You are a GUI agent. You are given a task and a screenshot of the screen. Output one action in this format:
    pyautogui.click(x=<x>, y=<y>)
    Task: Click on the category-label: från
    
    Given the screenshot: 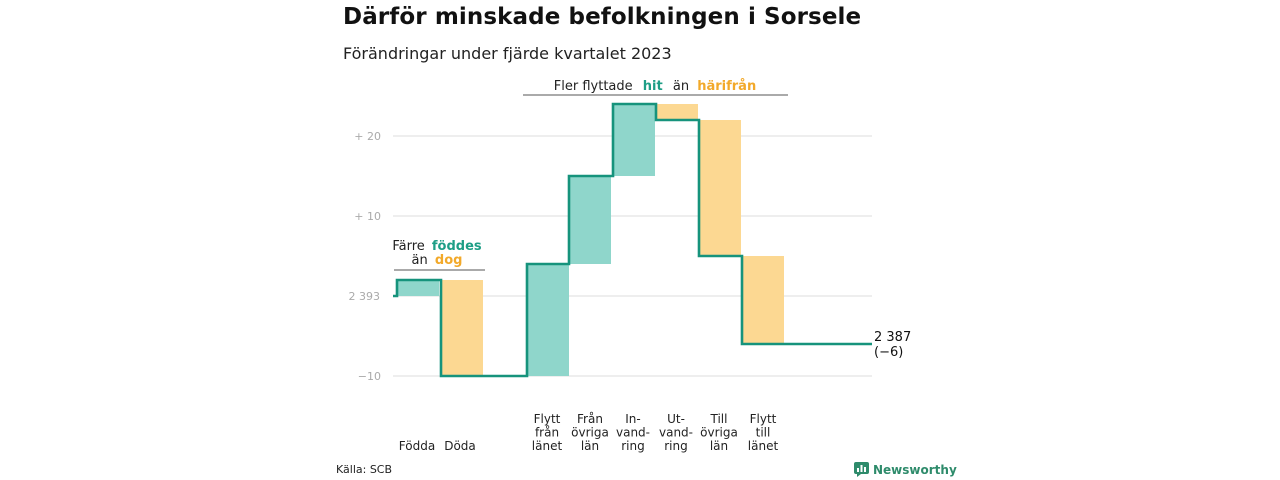 What is the action you would take?
    pyautogui.click(x=547, y=433)
    